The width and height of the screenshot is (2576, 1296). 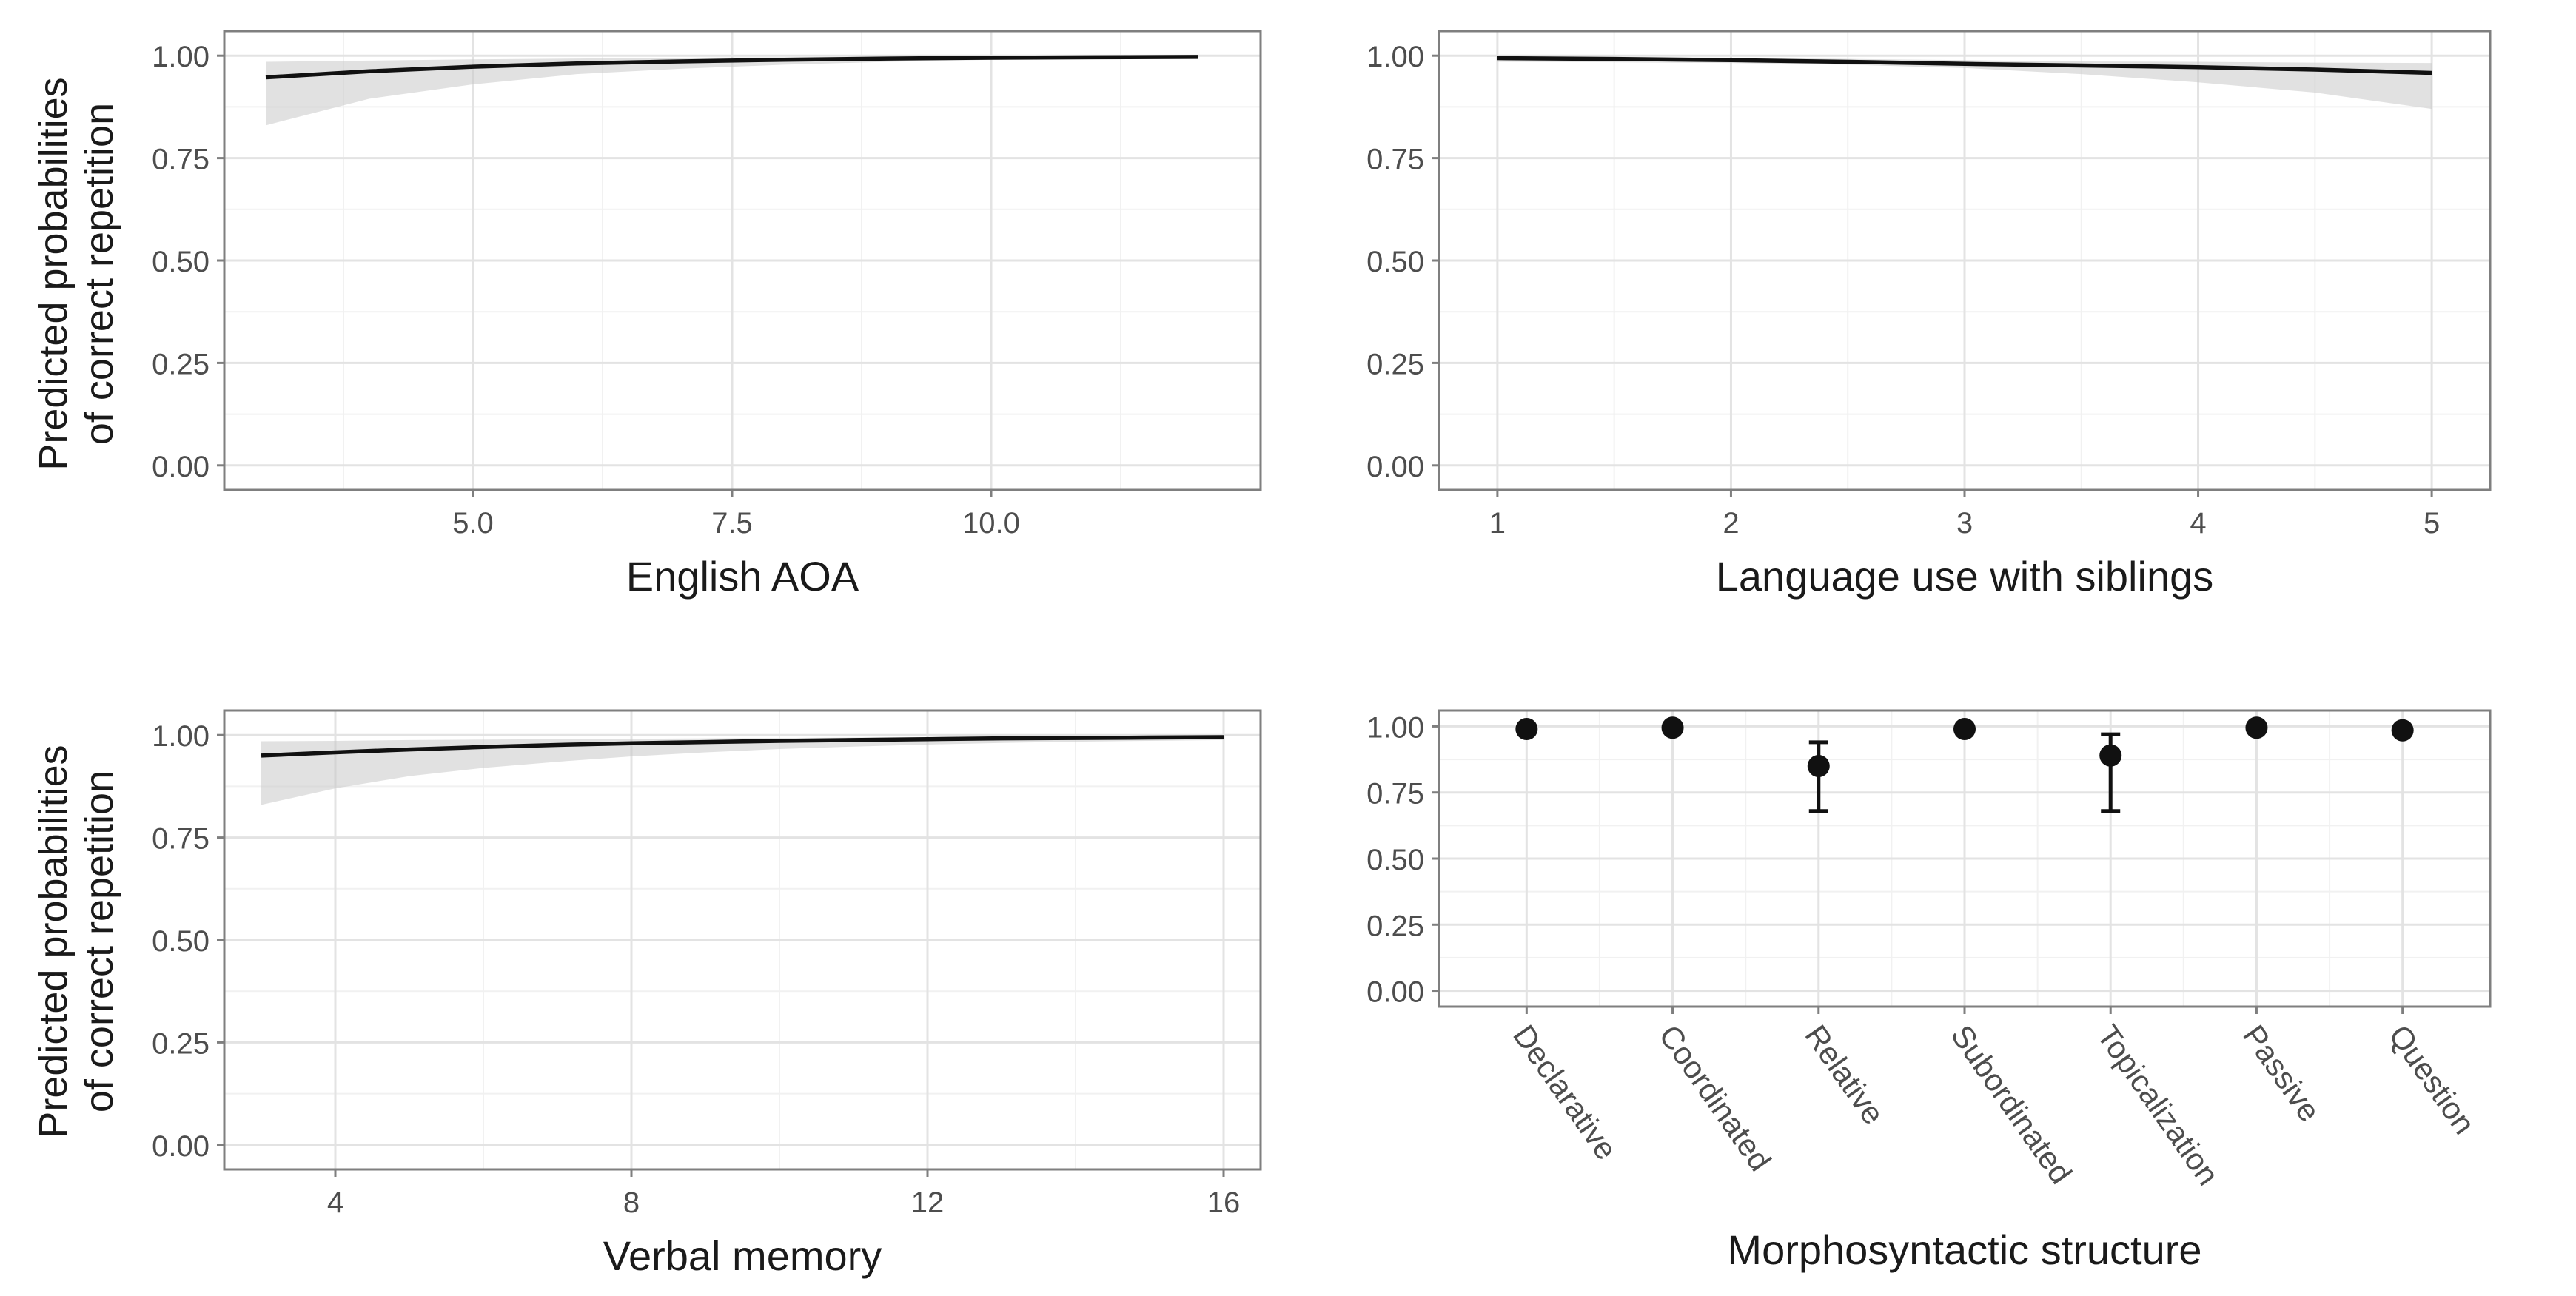 I want to click on x-tick-label: 8, so click(x=631, y=1203).